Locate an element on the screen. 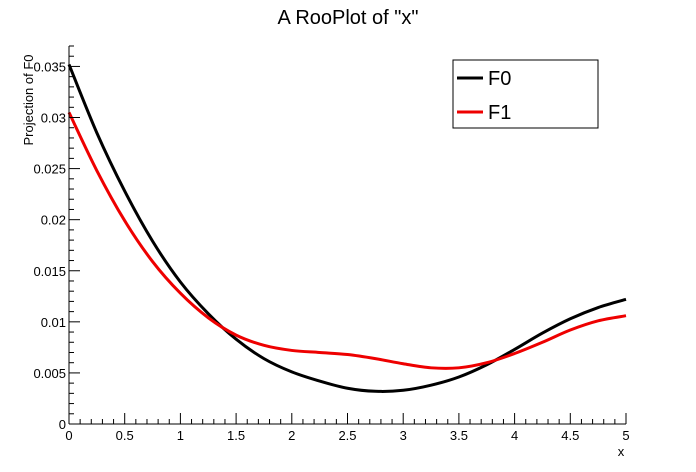 The image size is (696, 472). y-axis-label: Projection of F0 is located at coordinates (28, 99).